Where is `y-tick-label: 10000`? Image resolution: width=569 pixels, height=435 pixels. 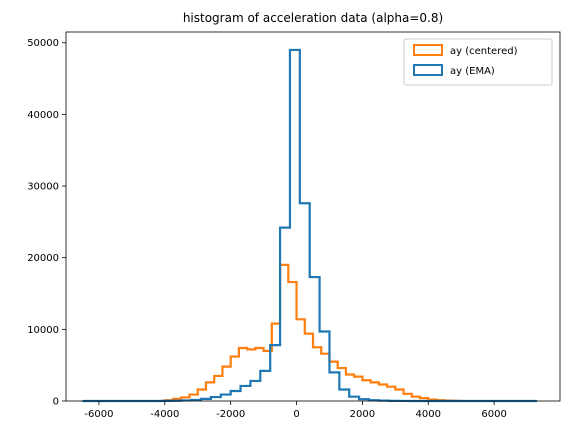 y-tick-label: 10000 is located at coordinates (43, 330).